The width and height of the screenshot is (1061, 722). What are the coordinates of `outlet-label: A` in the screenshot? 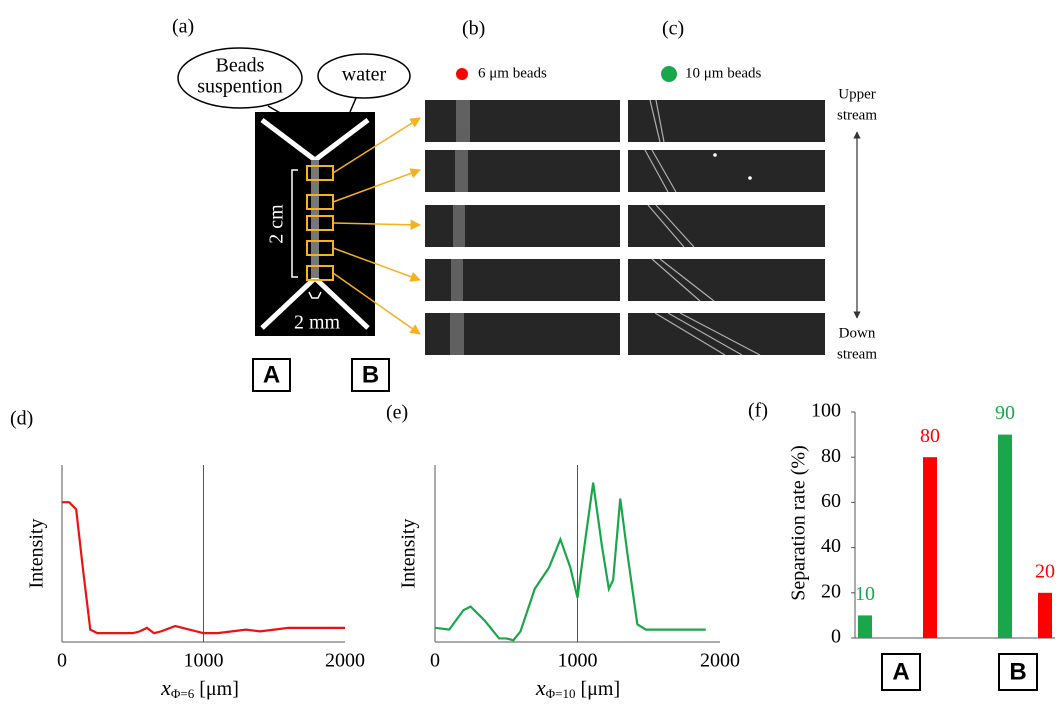 It's located at (271, 374).